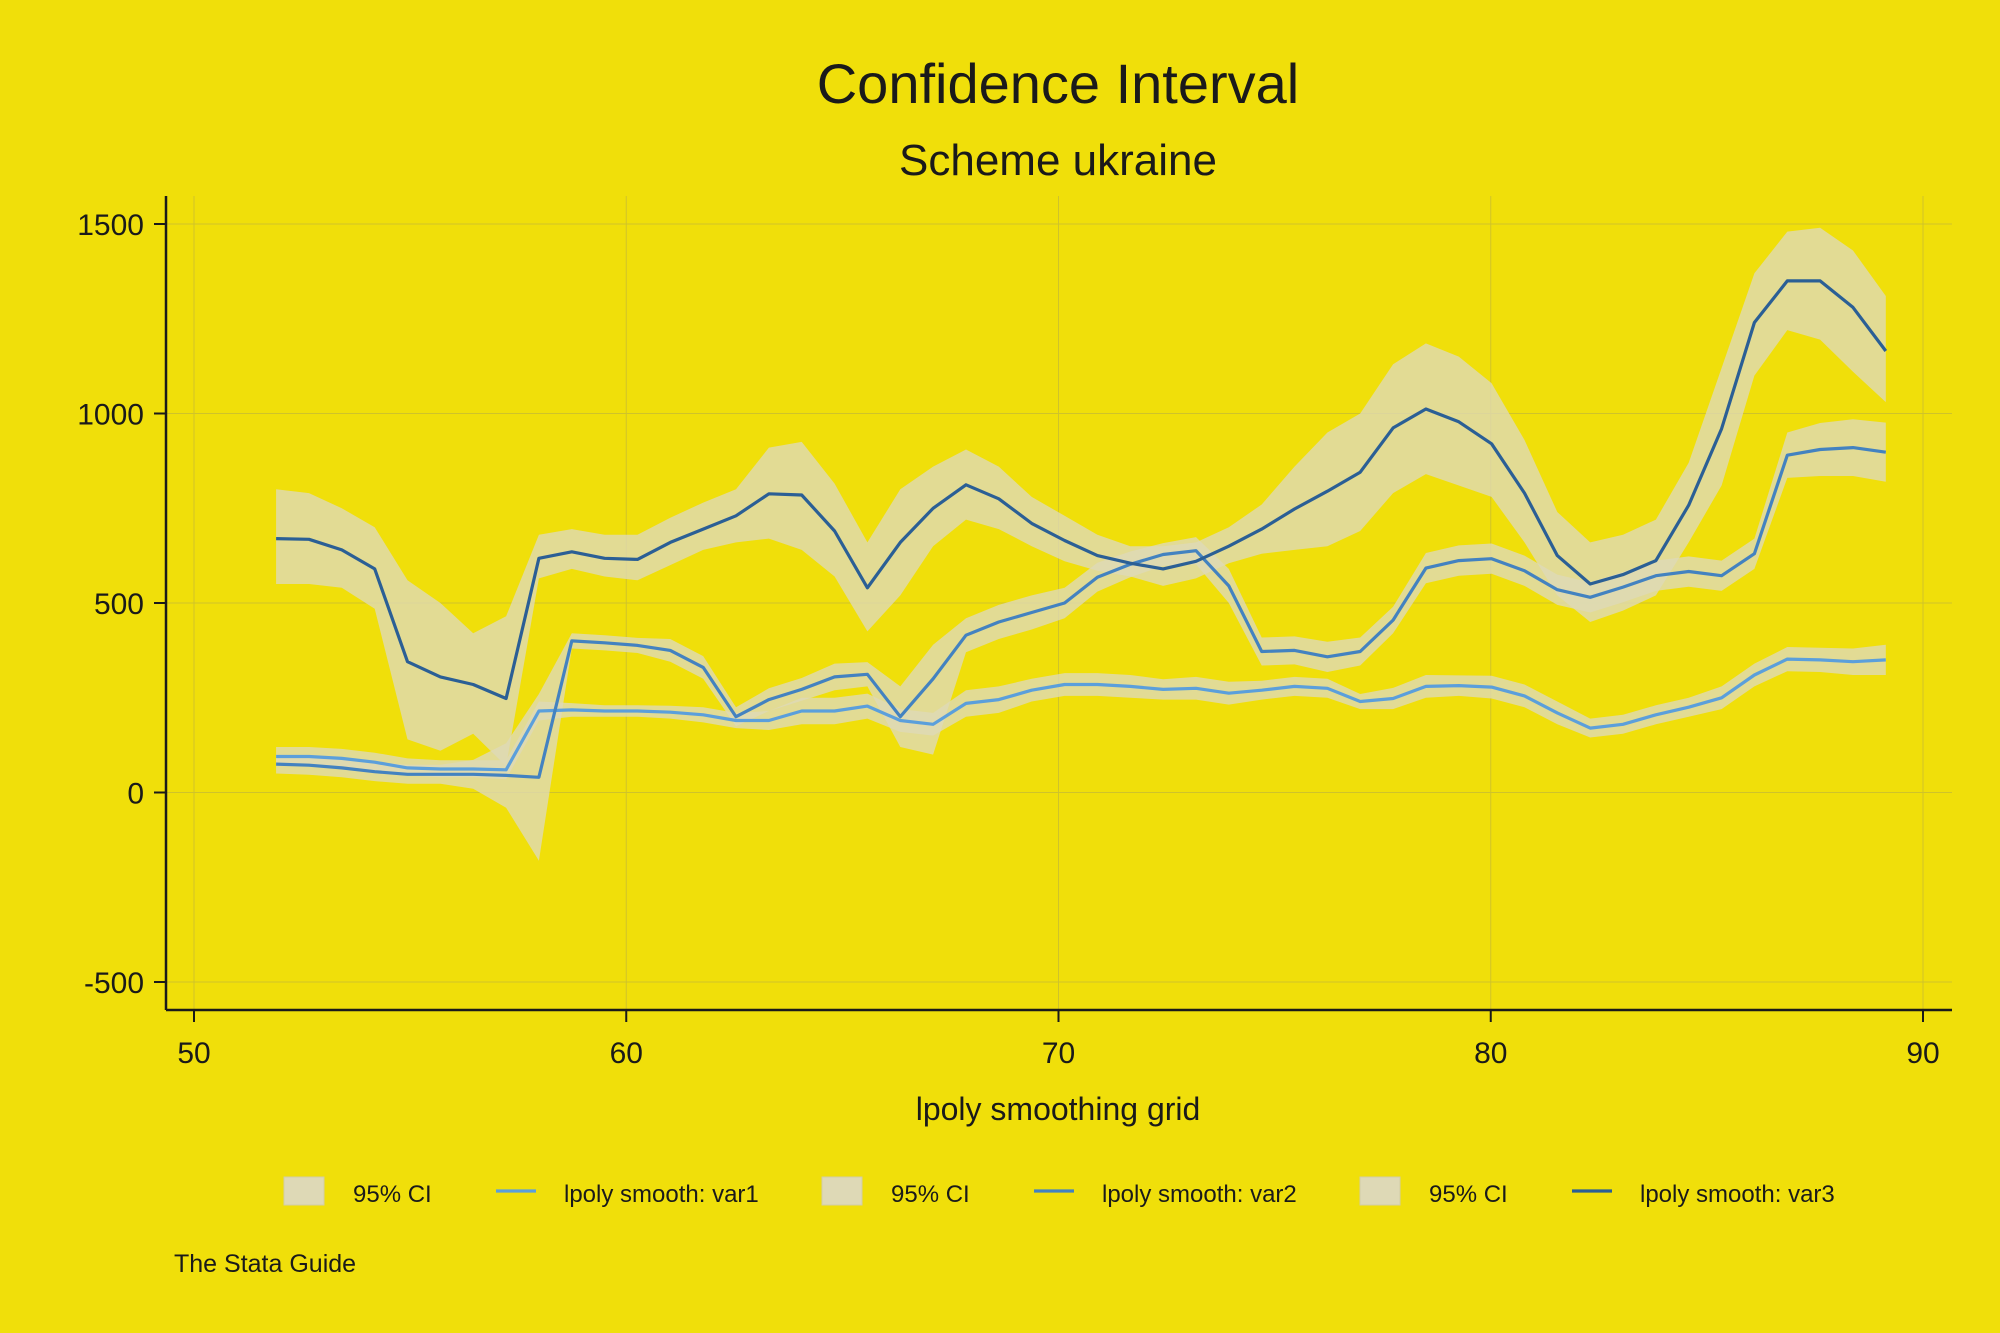 The width and height of the screenshot is (2000, 1333). Describe the element at coordinates (1922, 1053) in the screenshot. I see `x-tick-label: 90` at that location.